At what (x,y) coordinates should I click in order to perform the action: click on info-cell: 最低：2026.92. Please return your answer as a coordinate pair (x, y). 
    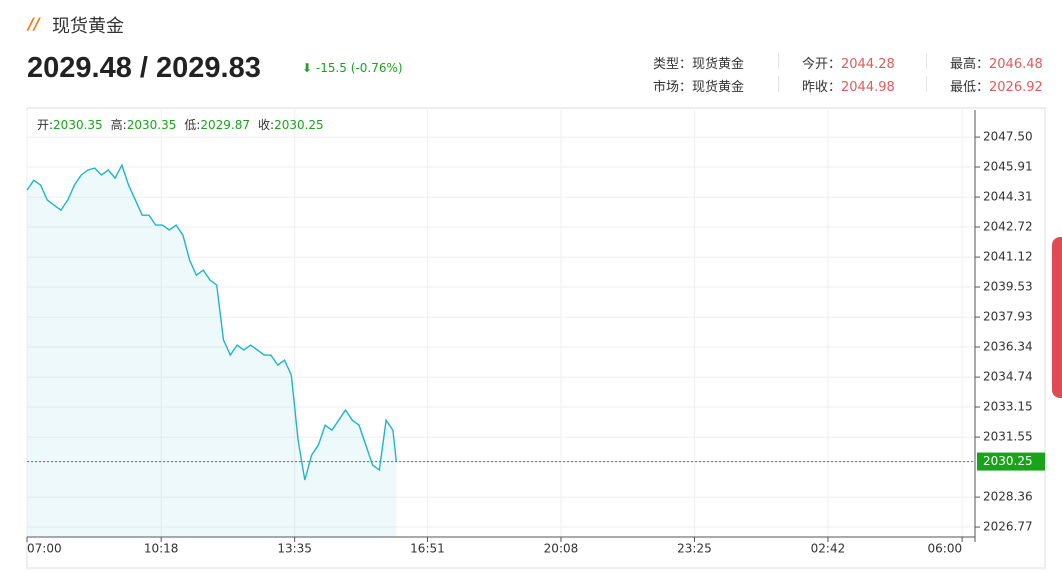
    Looking at the image, I should click on (996, 85).